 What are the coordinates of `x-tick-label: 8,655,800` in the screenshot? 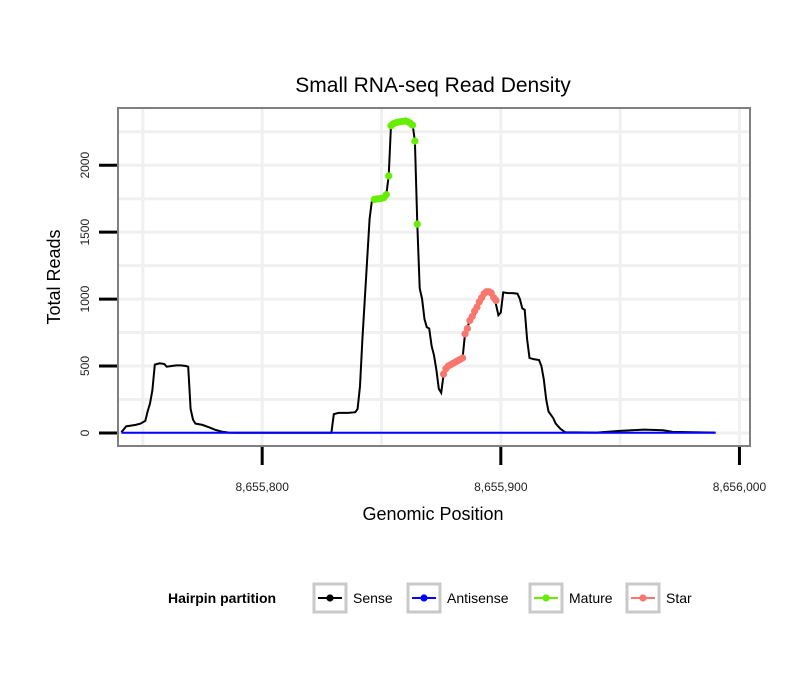 It's located at (262, 487).